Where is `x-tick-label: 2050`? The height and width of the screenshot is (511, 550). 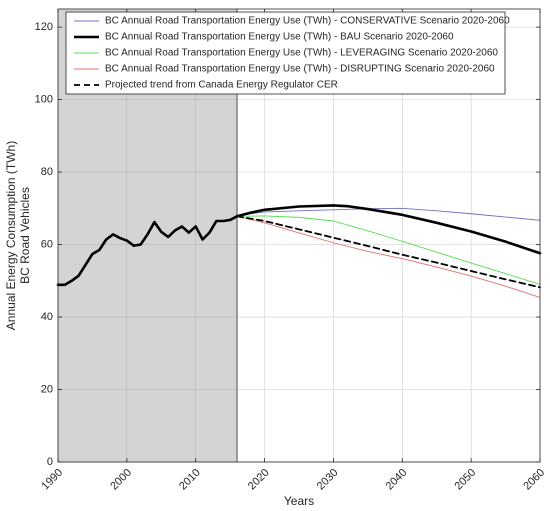 x-tick-label: 2050 is located at coordinates (466, 480).